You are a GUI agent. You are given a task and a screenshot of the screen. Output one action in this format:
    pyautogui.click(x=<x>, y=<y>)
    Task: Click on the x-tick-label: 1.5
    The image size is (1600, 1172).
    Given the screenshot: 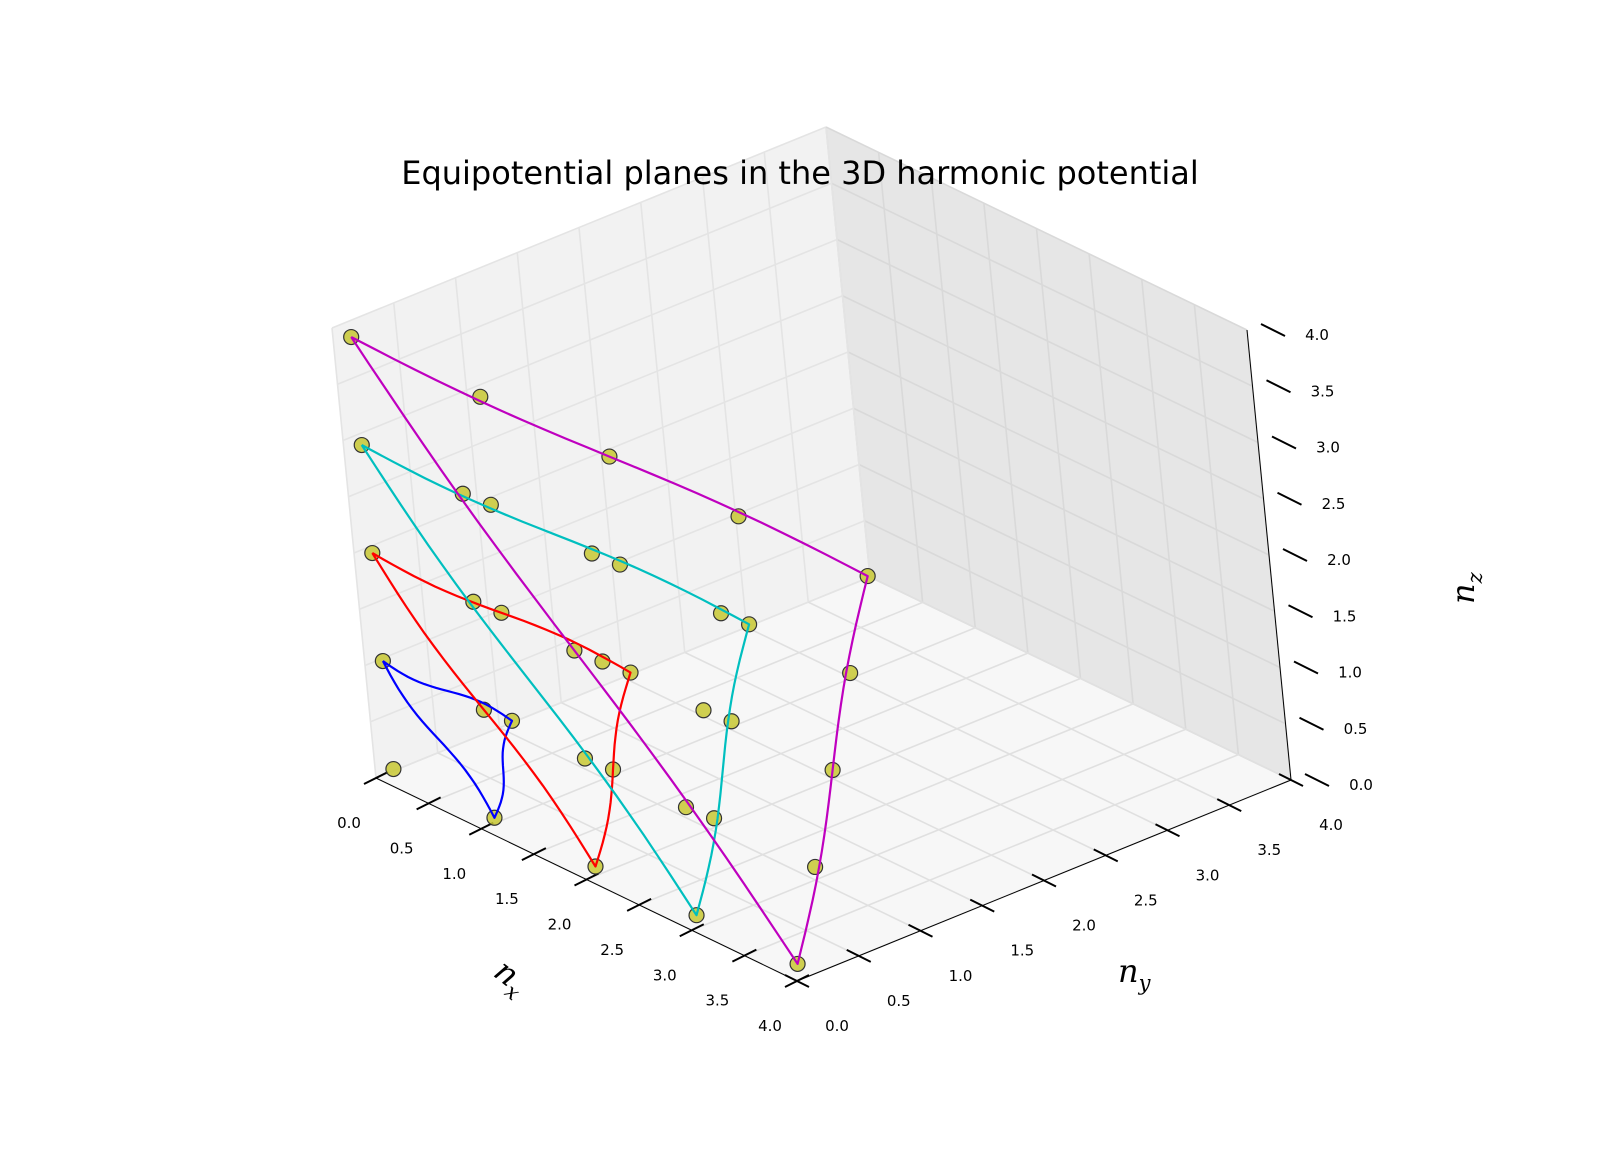 What is the action you would take?
    pyautogui.click(x=507, y=899)
    